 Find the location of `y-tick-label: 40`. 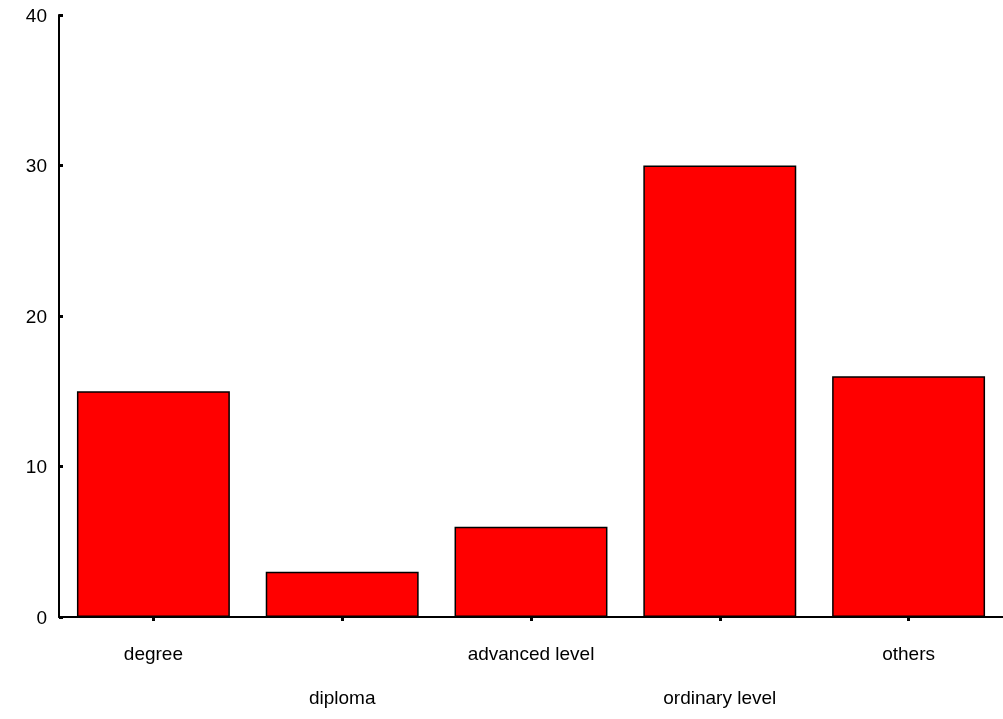

y-tick-label: 40 is located at coordinates (36, 15).